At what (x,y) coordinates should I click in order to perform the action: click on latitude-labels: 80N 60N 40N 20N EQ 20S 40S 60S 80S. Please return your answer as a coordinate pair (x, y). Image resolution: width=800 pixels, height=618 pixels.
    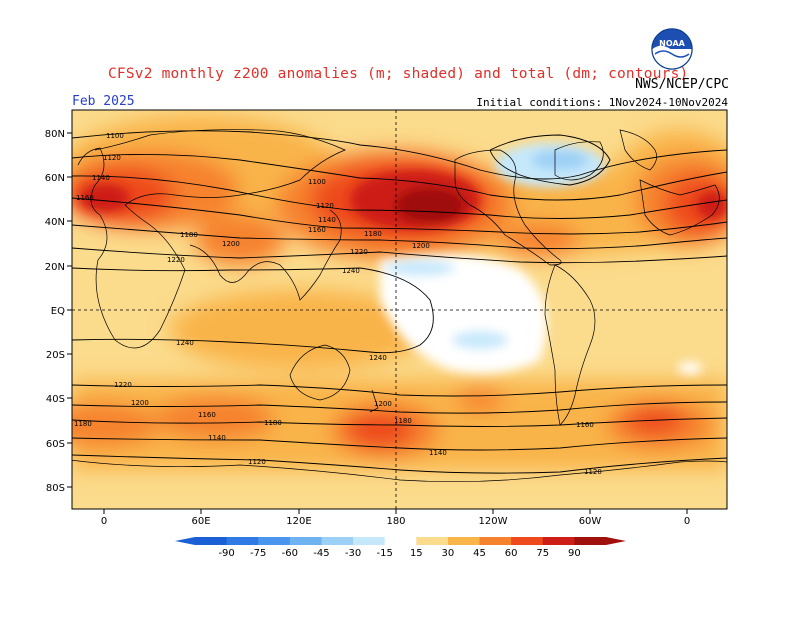
    Looking at the image, I should click on (55, 311).